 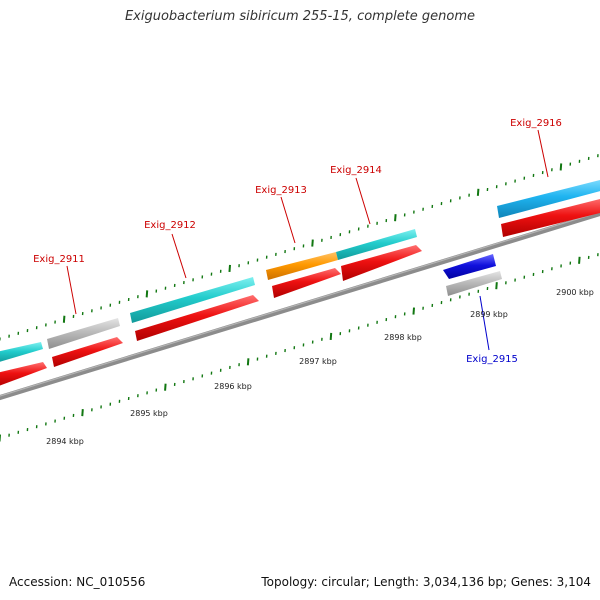 I want to click on scale-label-2895: 2895 kbp, so click(x=149, y=413).